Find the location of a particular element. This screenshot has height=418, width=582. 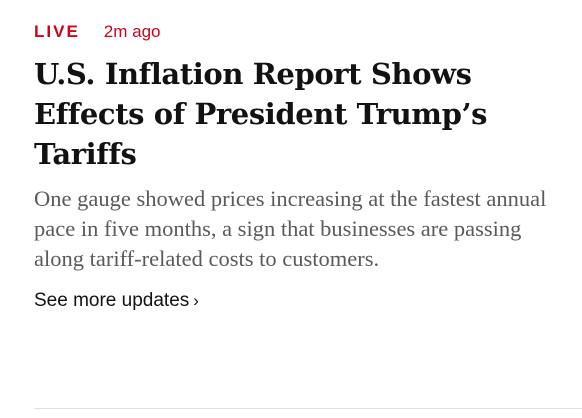

see-more-updates-link: See more updates › is located at coordinates (116, 301).